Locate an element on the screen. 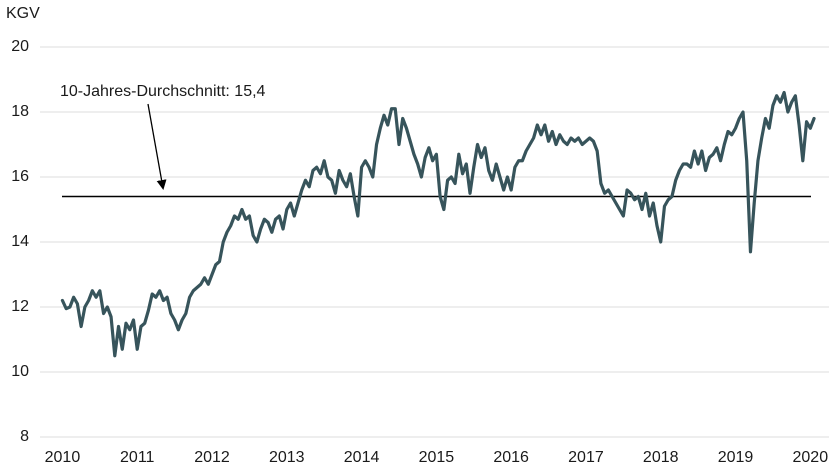 This screenshot has height=474, width=840. annotation: 10-Jahres-Durchschnitt: 15,4 is located at coordinates (163, 91).